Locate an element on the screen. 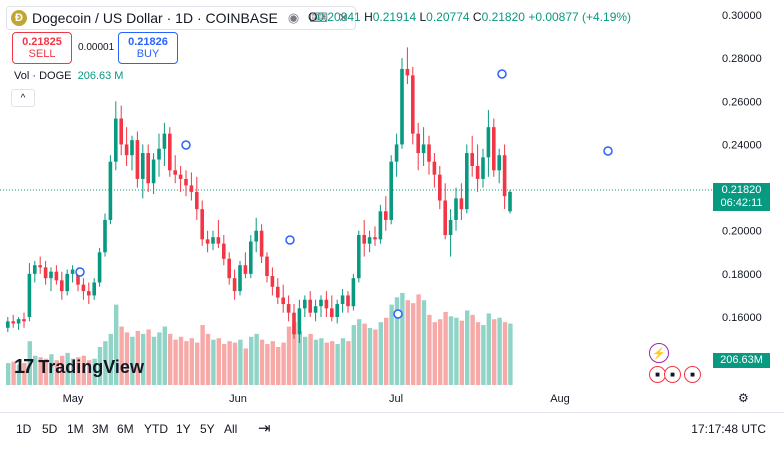 This screenshot has width=784, height=453. eye-icon: ◉ is located at coordinates (293, 17).